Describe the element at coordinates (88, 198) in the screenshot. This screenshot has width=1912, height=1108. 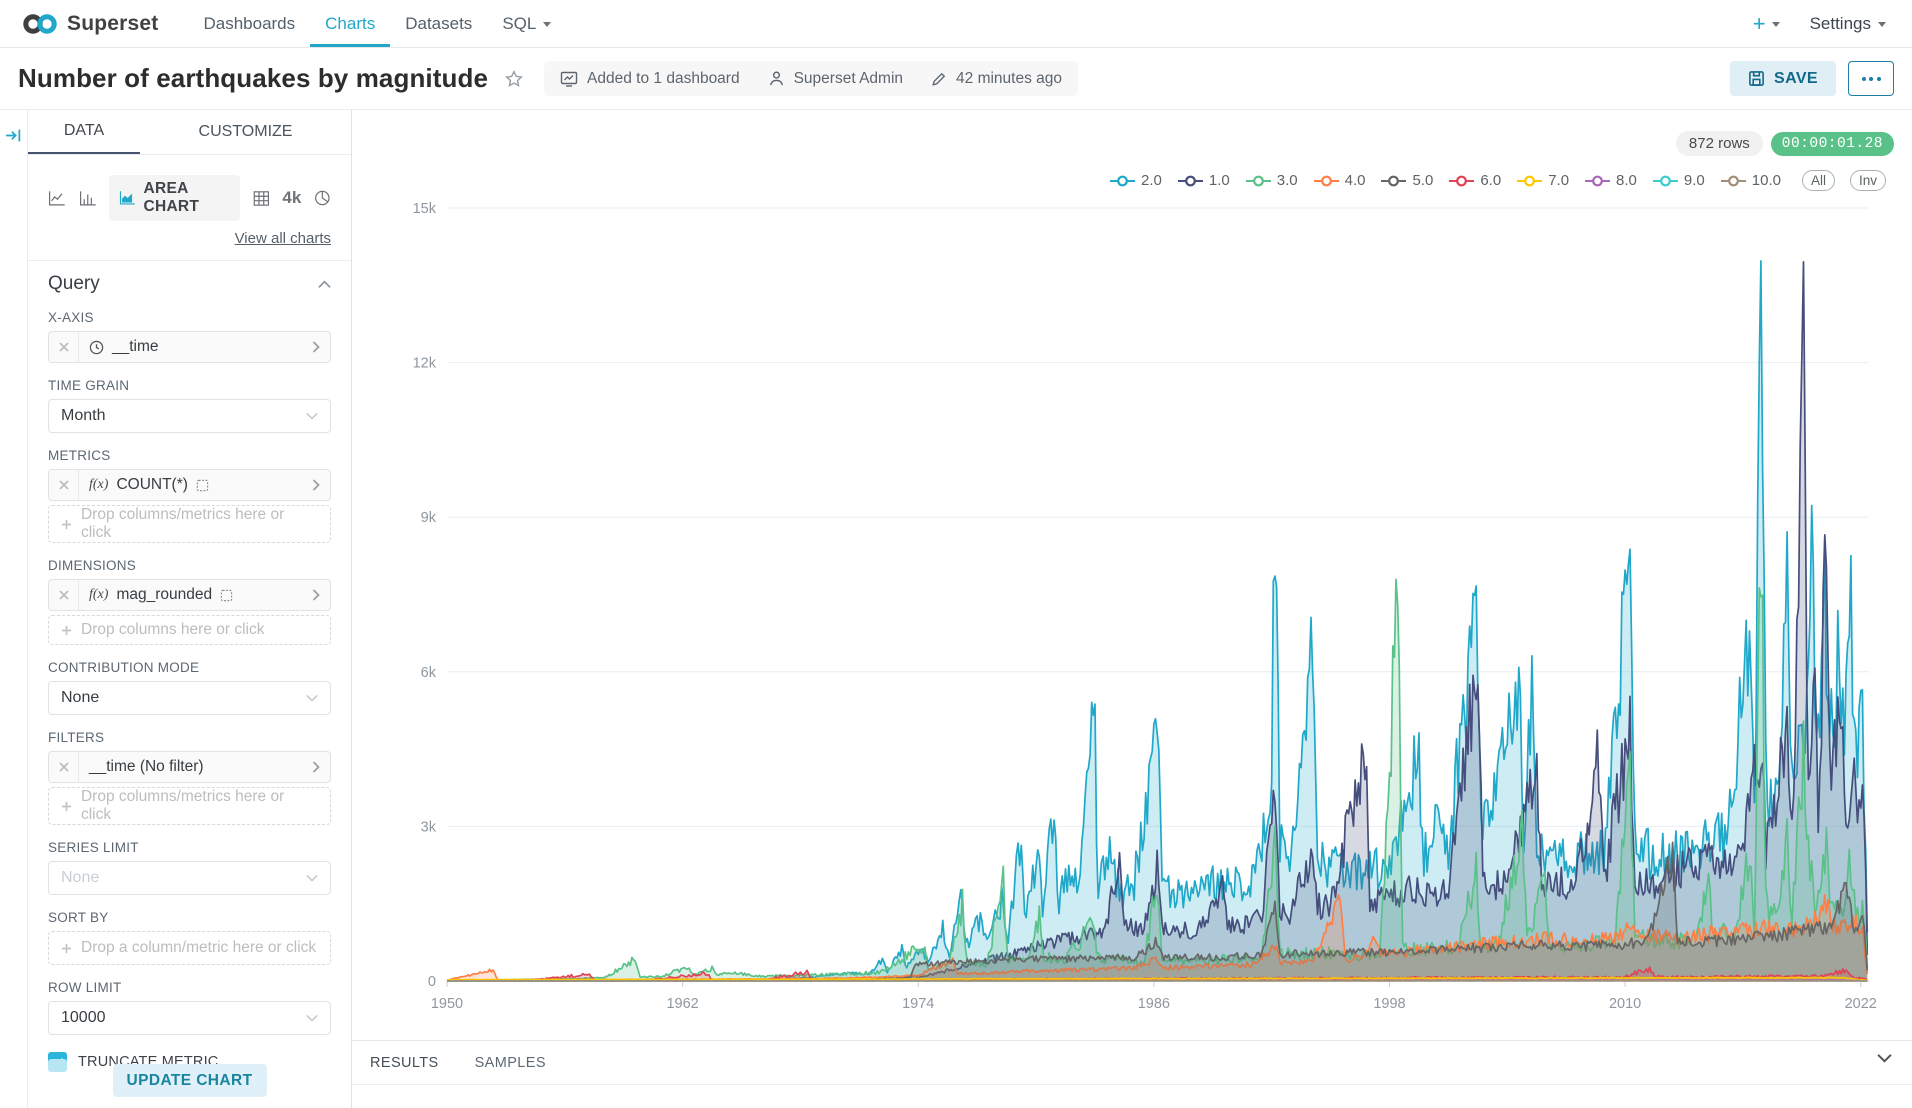
I see `bar-chart-icon` at that location.